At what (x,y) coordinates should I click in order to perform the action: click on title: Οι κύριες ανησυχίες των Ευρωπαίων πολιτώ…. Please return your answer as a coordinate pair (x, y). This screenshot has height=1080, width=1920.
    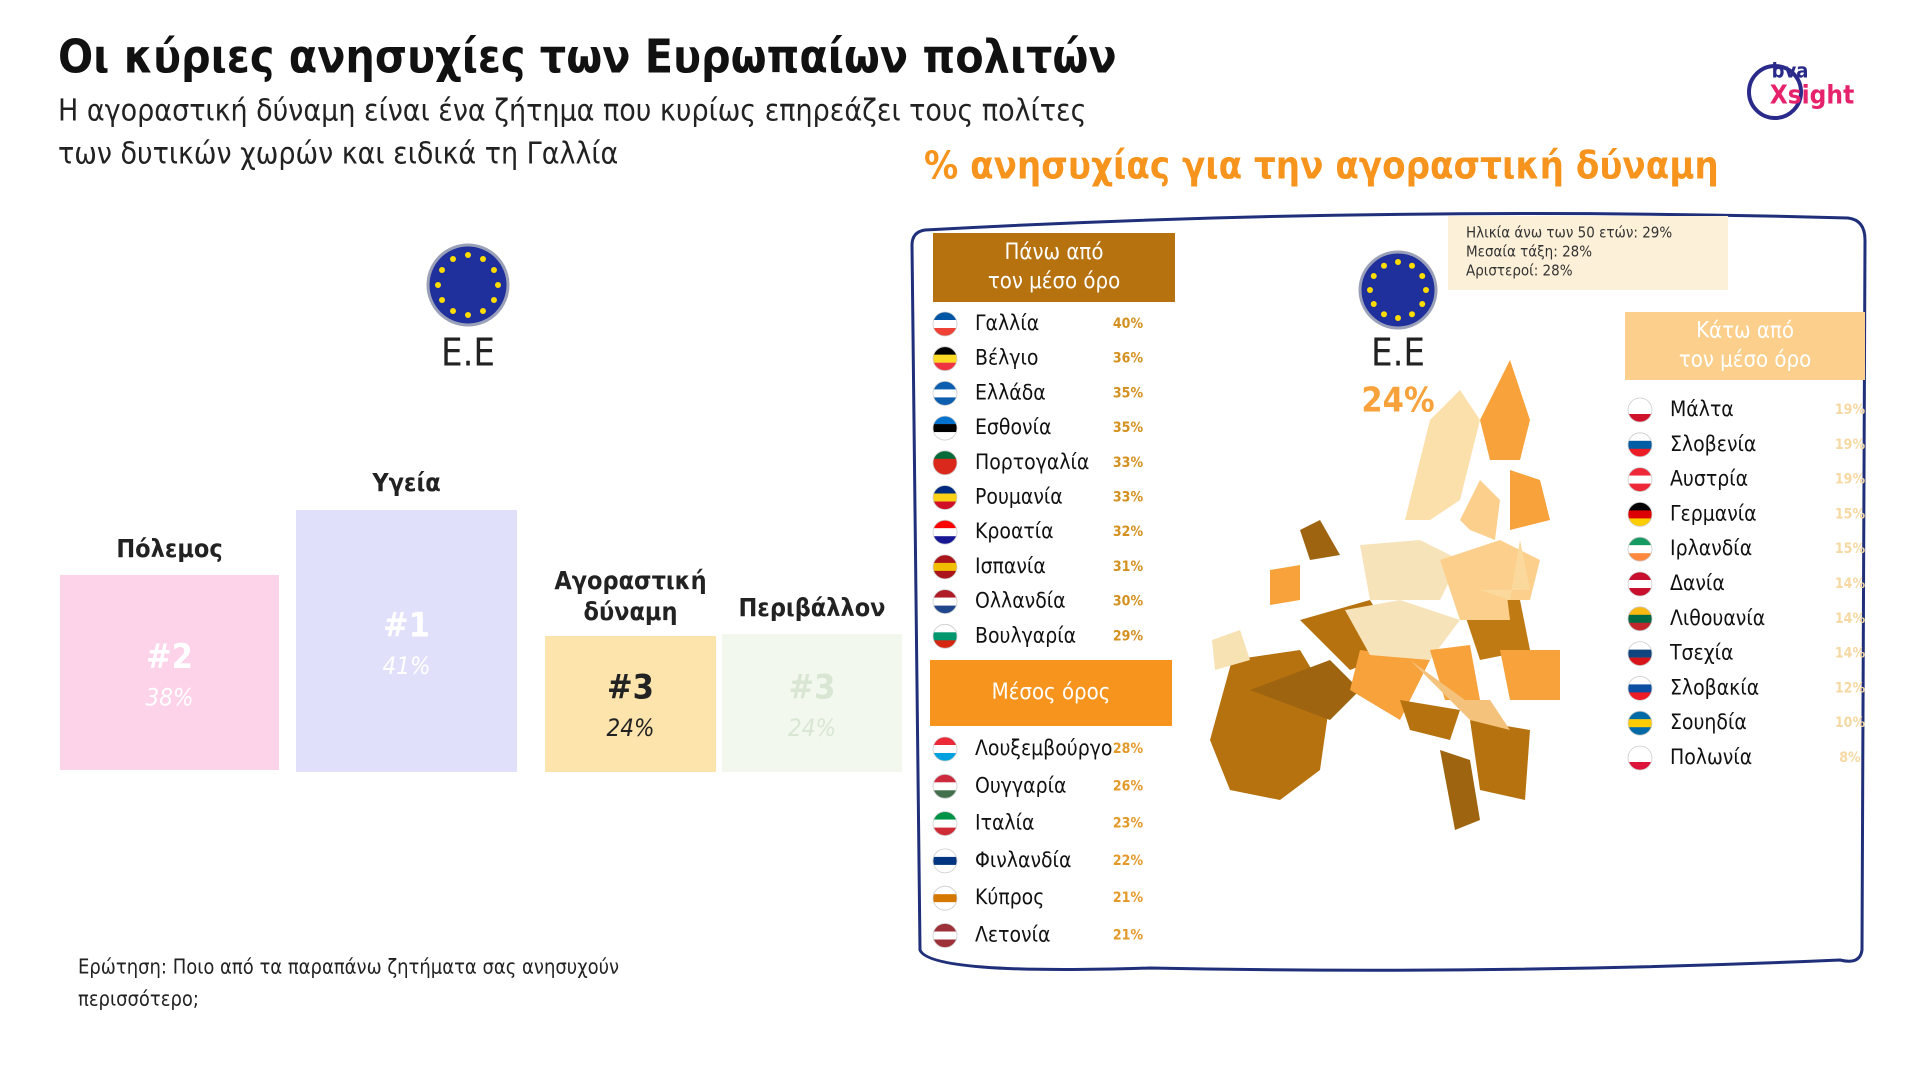
    Looking at the image, I should click on (587, 57).